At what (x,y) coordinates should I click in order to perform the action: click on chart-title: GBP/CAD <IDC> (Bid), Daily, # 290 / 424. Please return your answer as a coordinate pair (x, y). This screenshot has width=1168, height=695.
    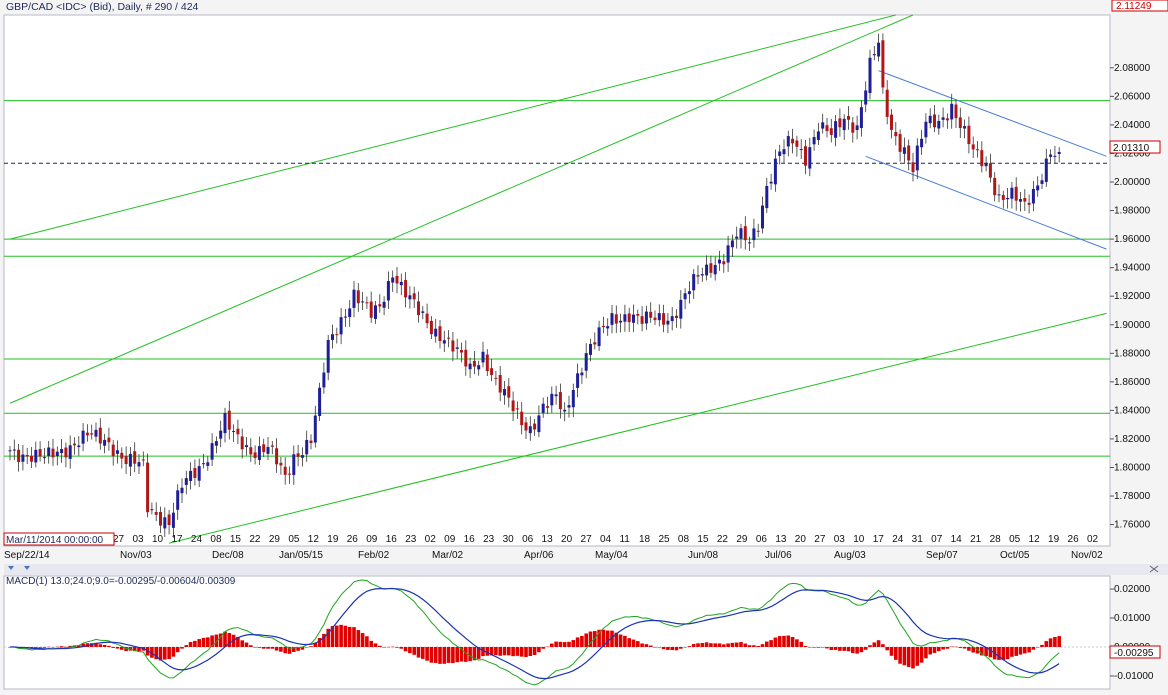
    Looking at the image, I should click on (102, 7).